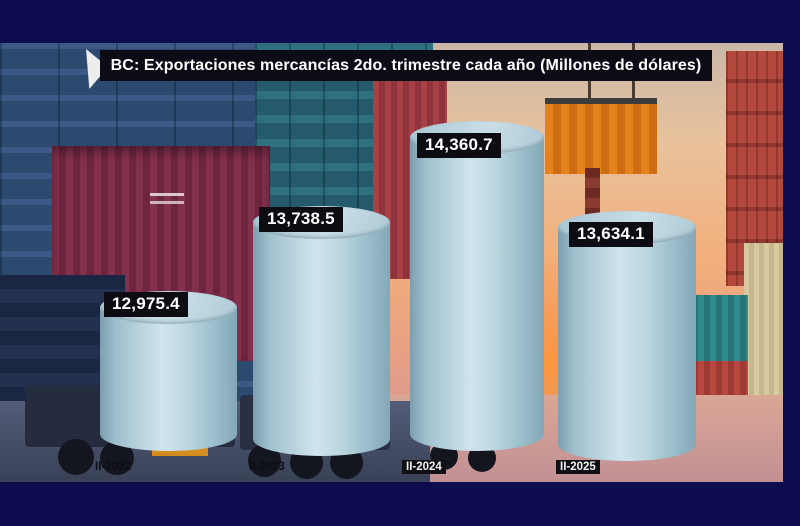 Image resolution: width=800 pixels, height=526 pixels. Describe the element at coordinates (601, 136) in the screenshot. I see `lifted-orange-container` at that location.